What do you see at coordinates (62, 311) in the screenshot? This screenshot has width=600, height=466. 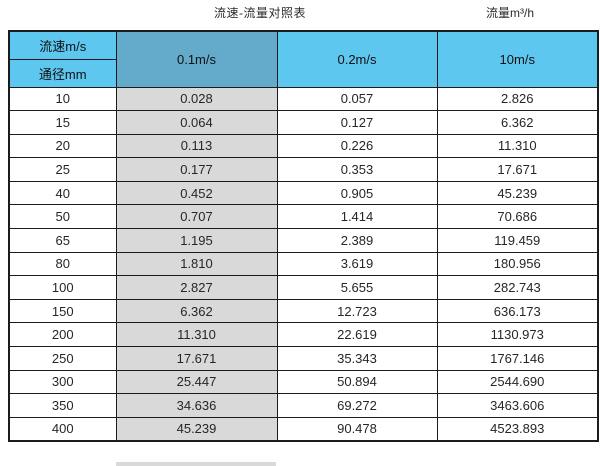 I see `cell-diameter: 150` at bounding box center [62, 311].